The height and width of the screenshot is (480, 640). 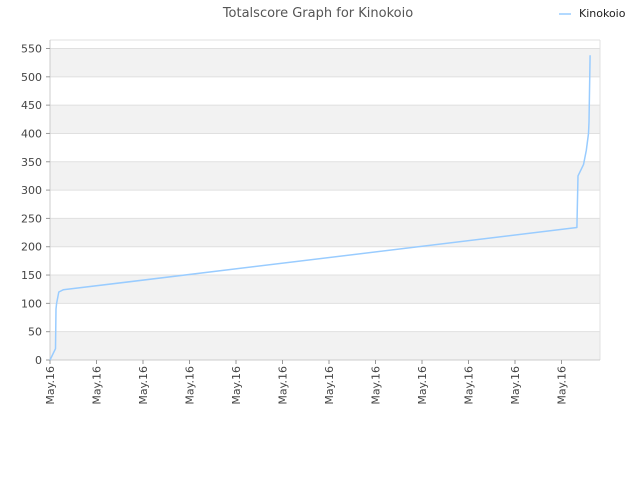 I want to click on y-tick-label: 550, so click(x=31, y=48).